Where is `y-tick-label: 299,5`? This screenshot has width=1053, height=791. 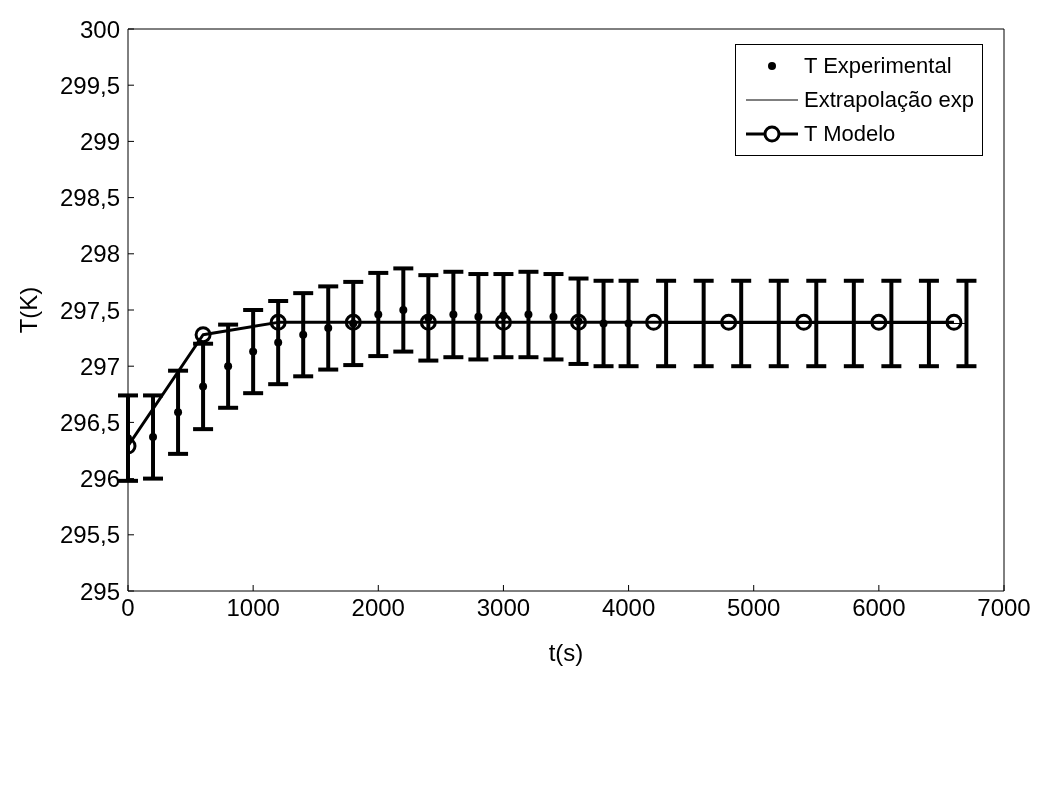
y-tick-label: 299,5 is located at coordinates (89, 85).